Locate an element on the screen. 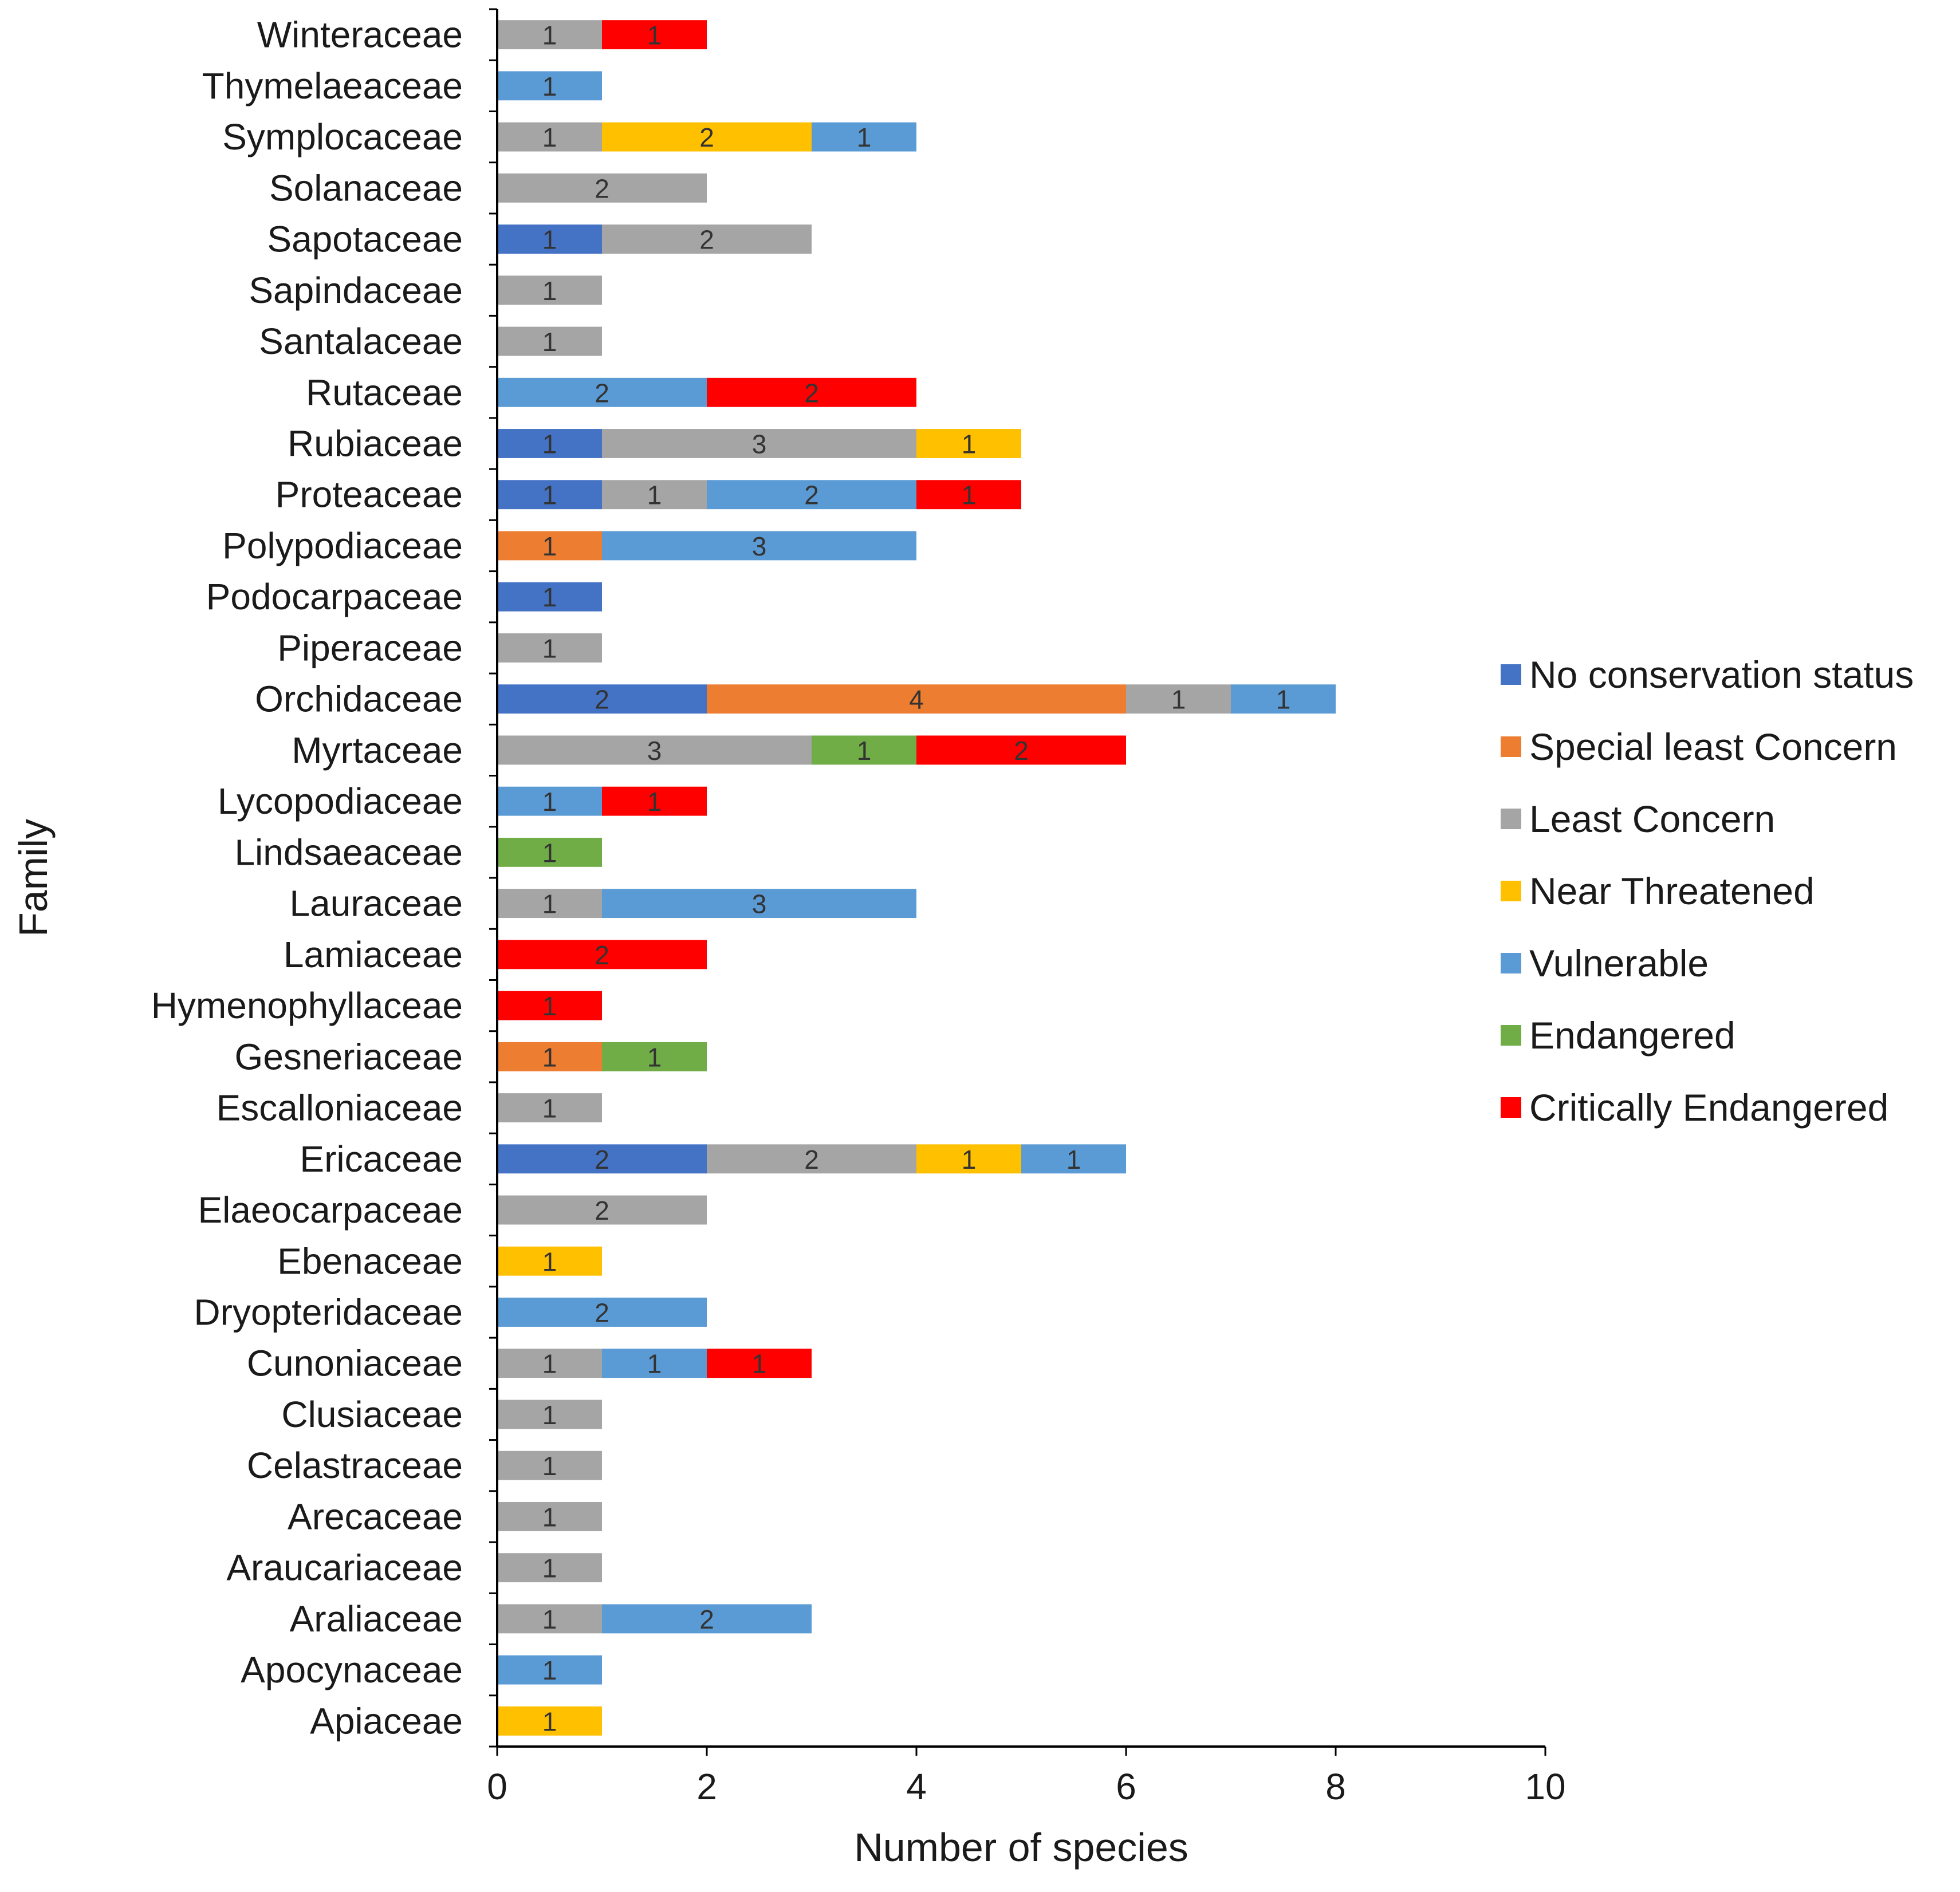 This screenshot has height=1892, width=1960. category-label: Apocynaceae is located at coordinates (352, 1669).